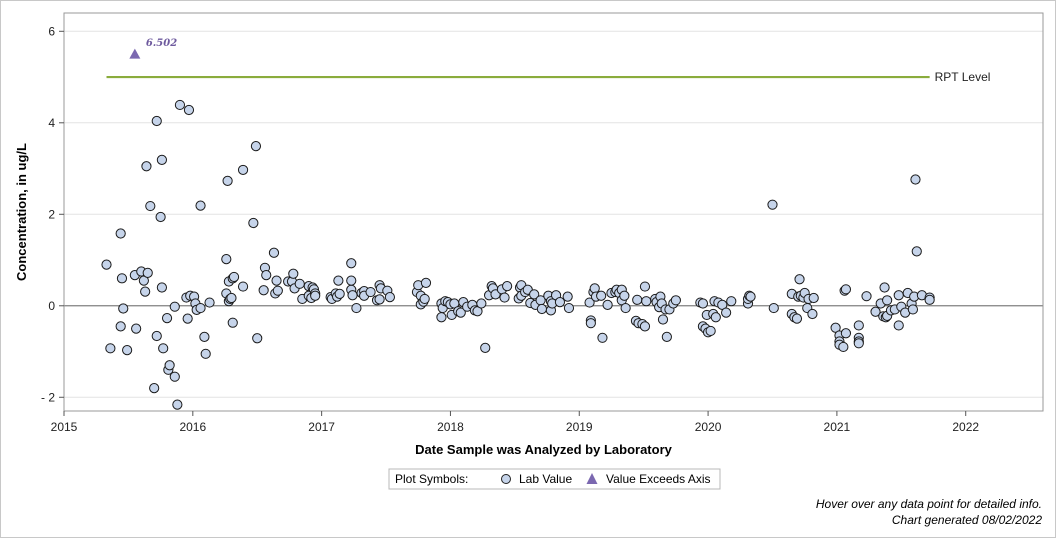 Image resolution: width=1056 pixels, height=542 pixels. What do you see at coordinates (64, 427) in the screenshot?
I see `x-tick-label: 2015` at bounding box center [64, 427].